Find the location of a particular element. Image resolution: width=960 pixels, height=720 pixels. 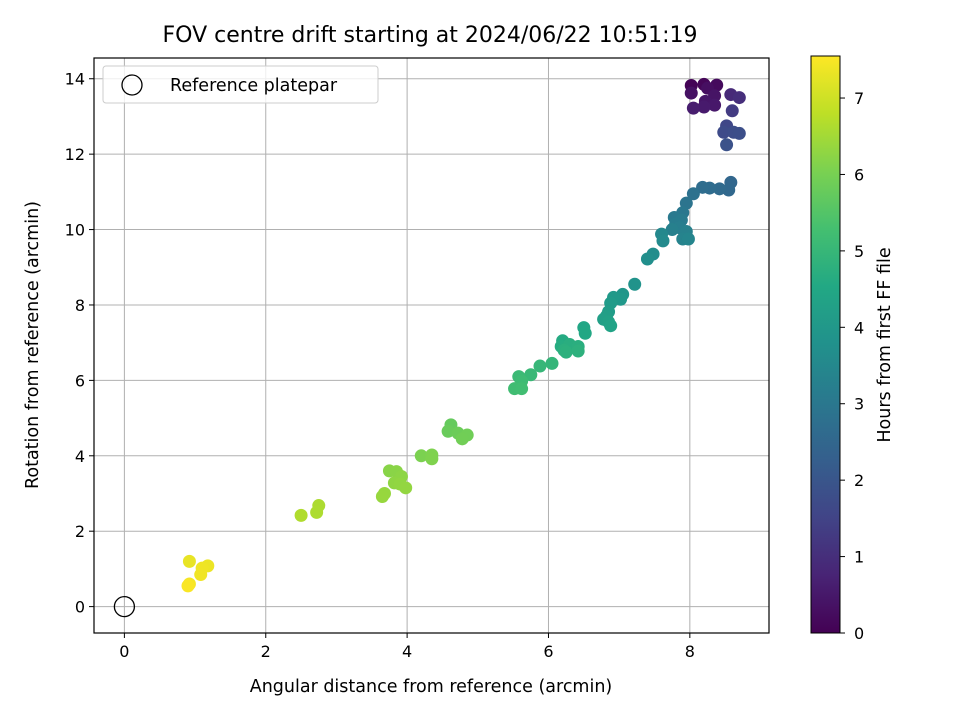

legend-box is located at coordinates (240, 84).